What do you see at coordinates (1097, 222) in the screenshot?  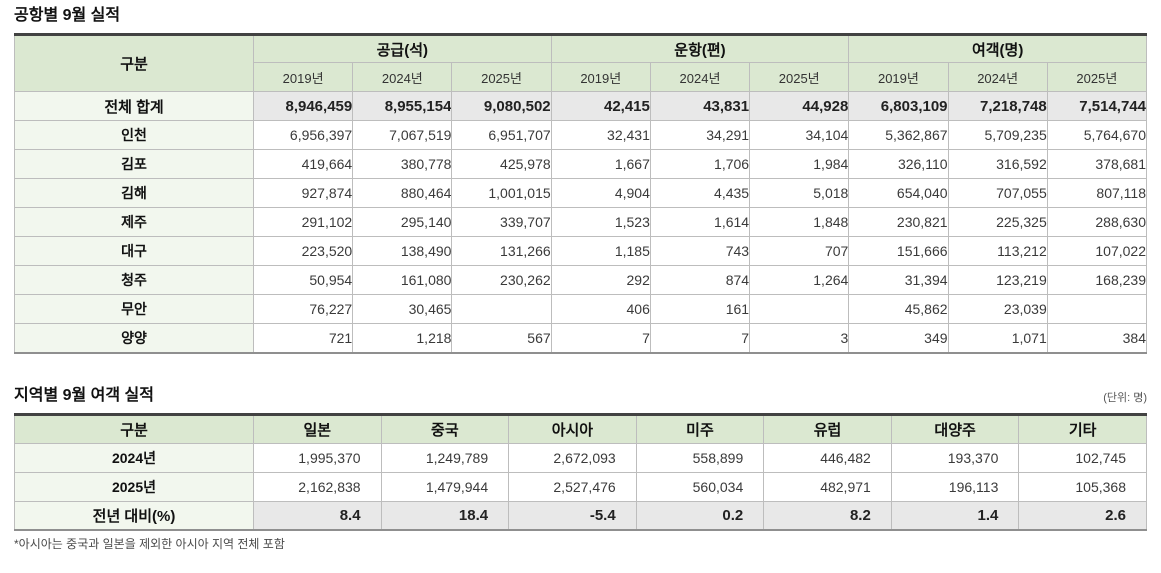 I see `data-cell: 288,630` at bounding box center [1097, 222].